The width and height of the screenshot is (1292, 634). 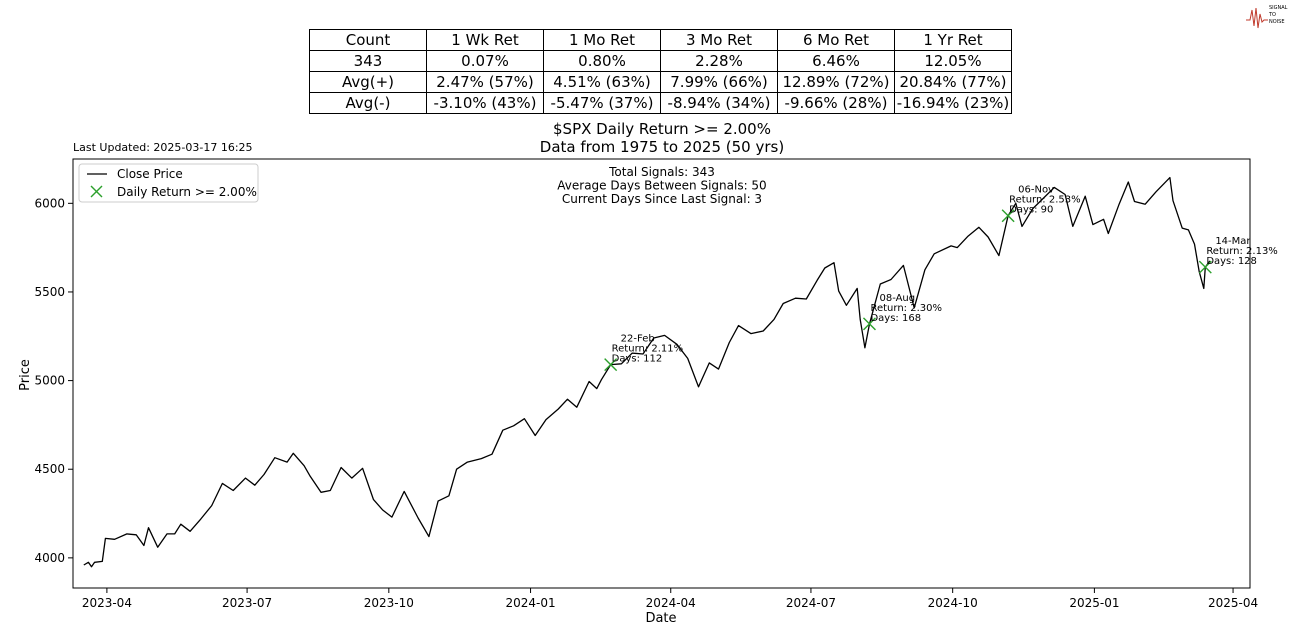 What do you see at coordinates (661, 172) in the screenshot?
I see `stats-text-line: Total Signals: 343` at bounding box center [661, 172].